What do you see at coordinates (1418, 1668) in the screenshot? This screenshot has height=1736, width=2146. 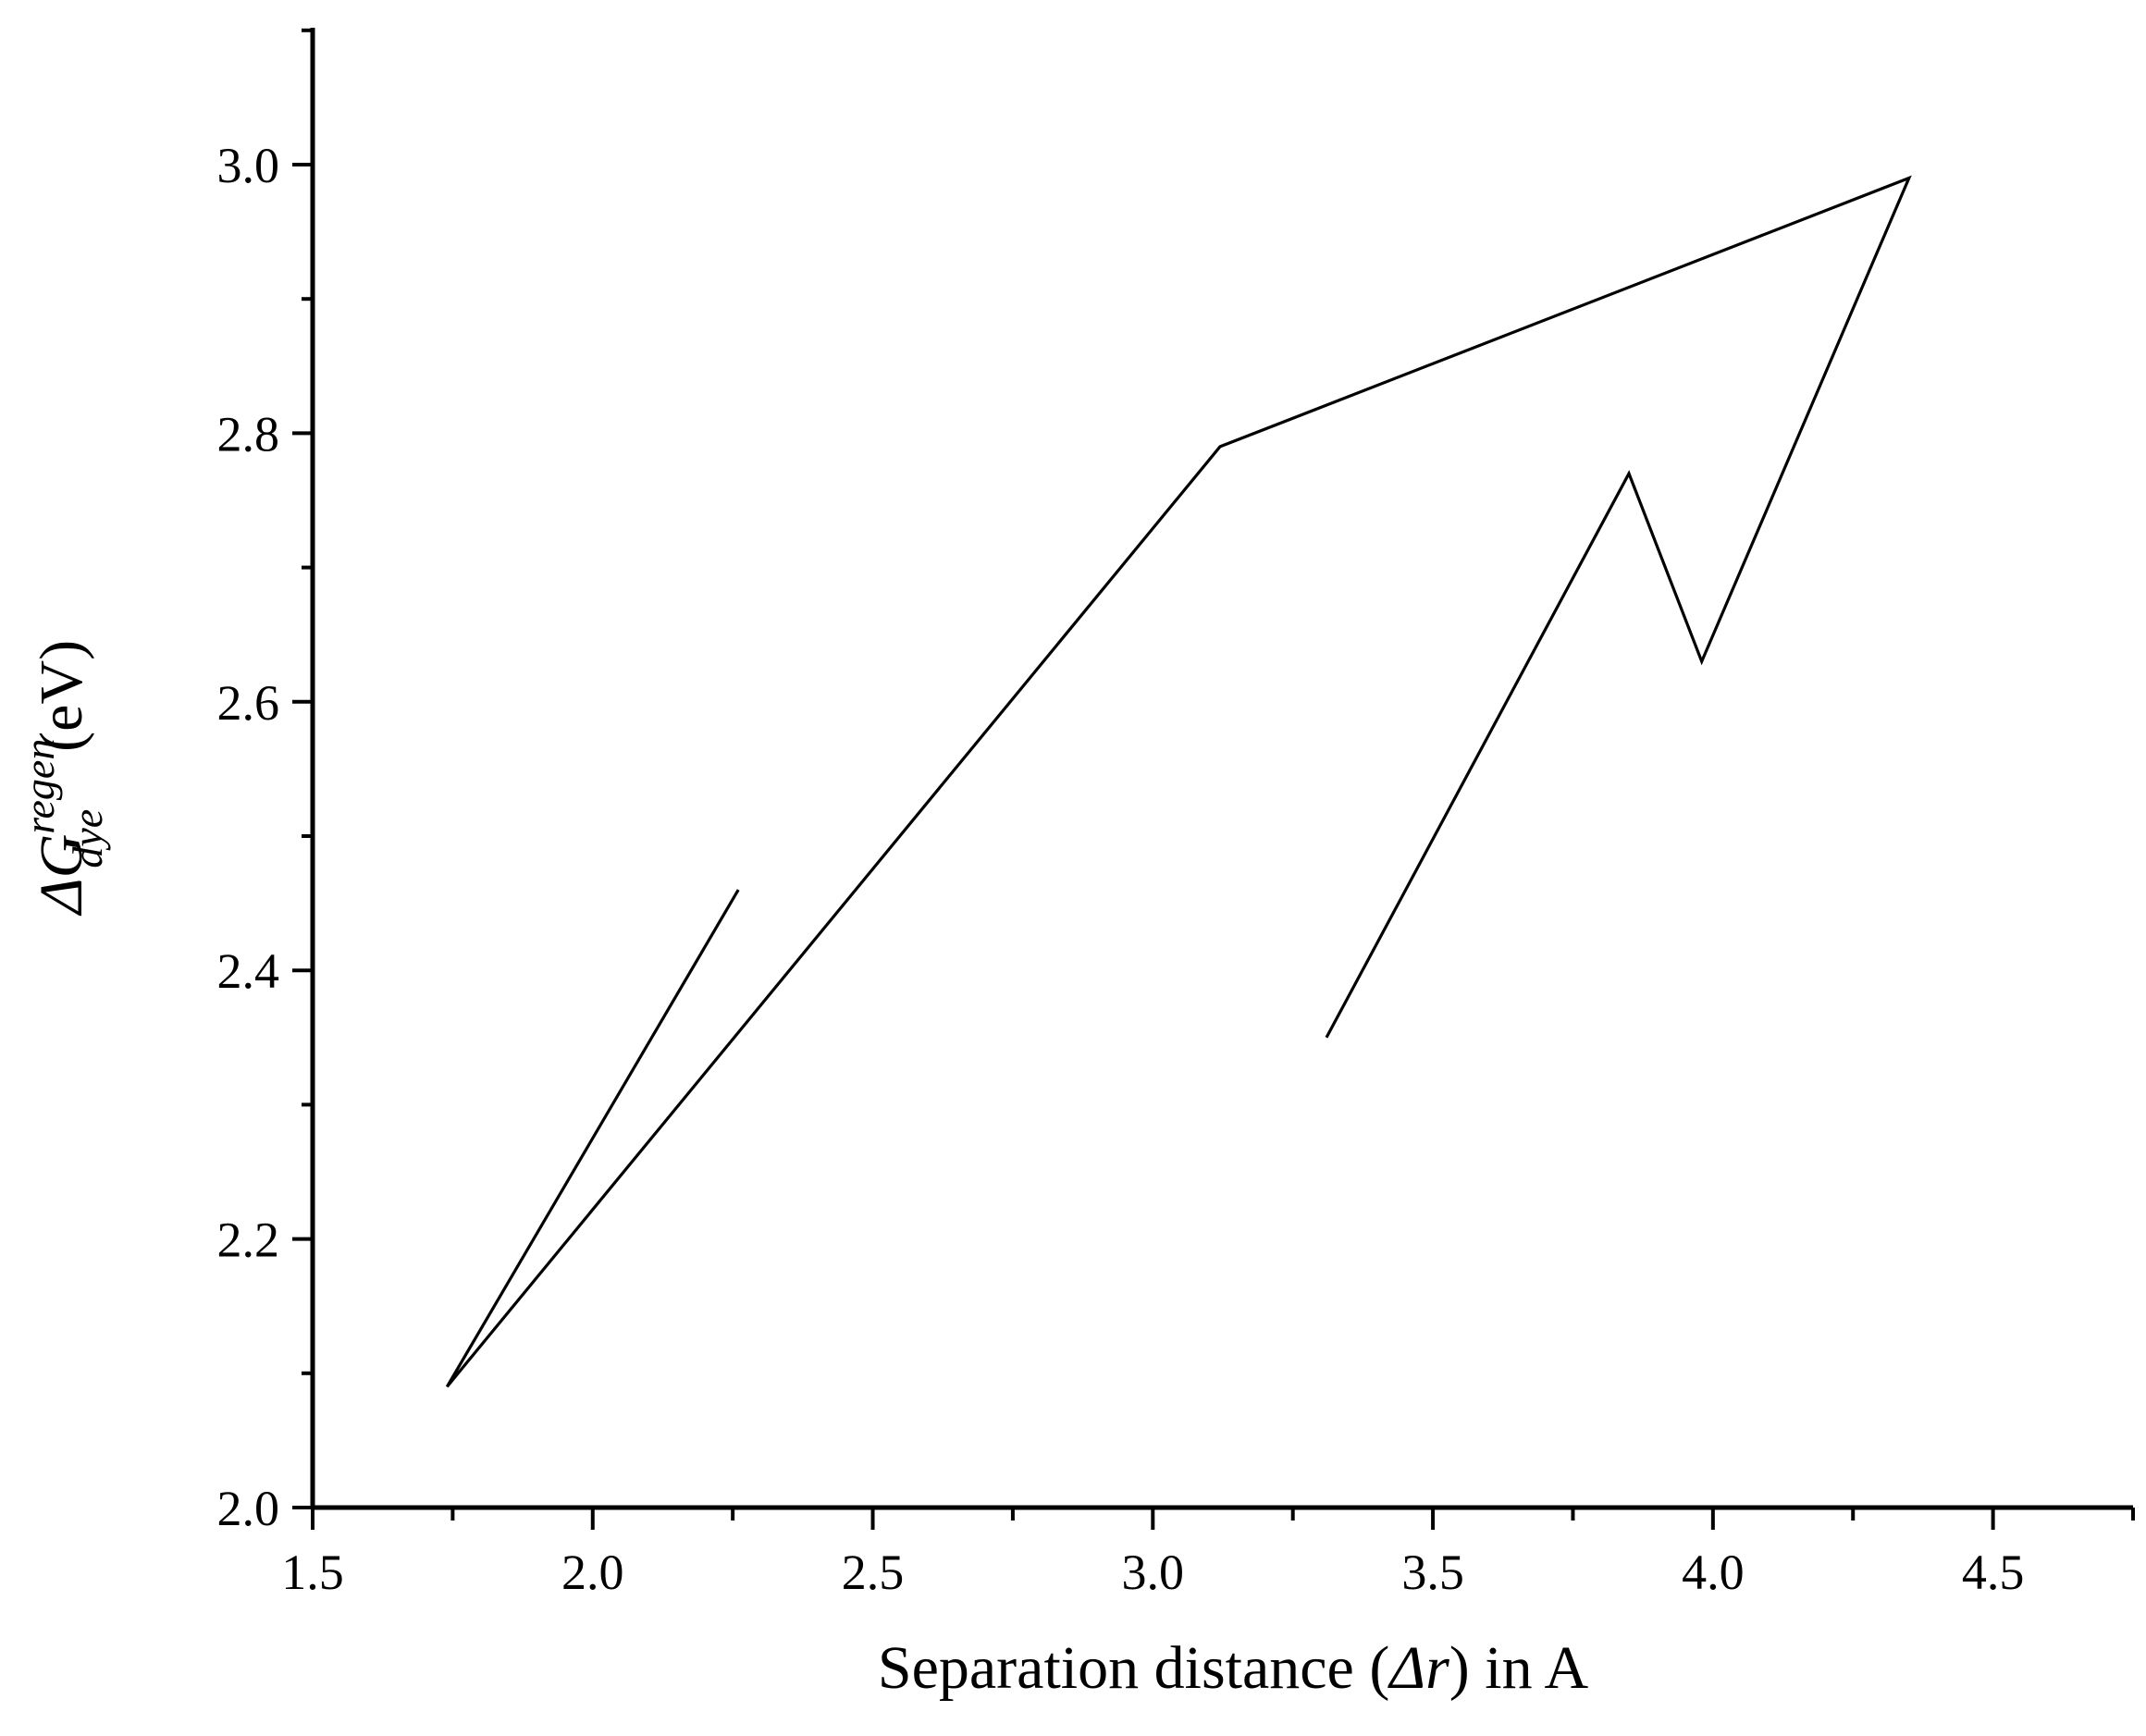 I see `x-axis-title-symbol: Δr` at bounding box center [1418, 1668].